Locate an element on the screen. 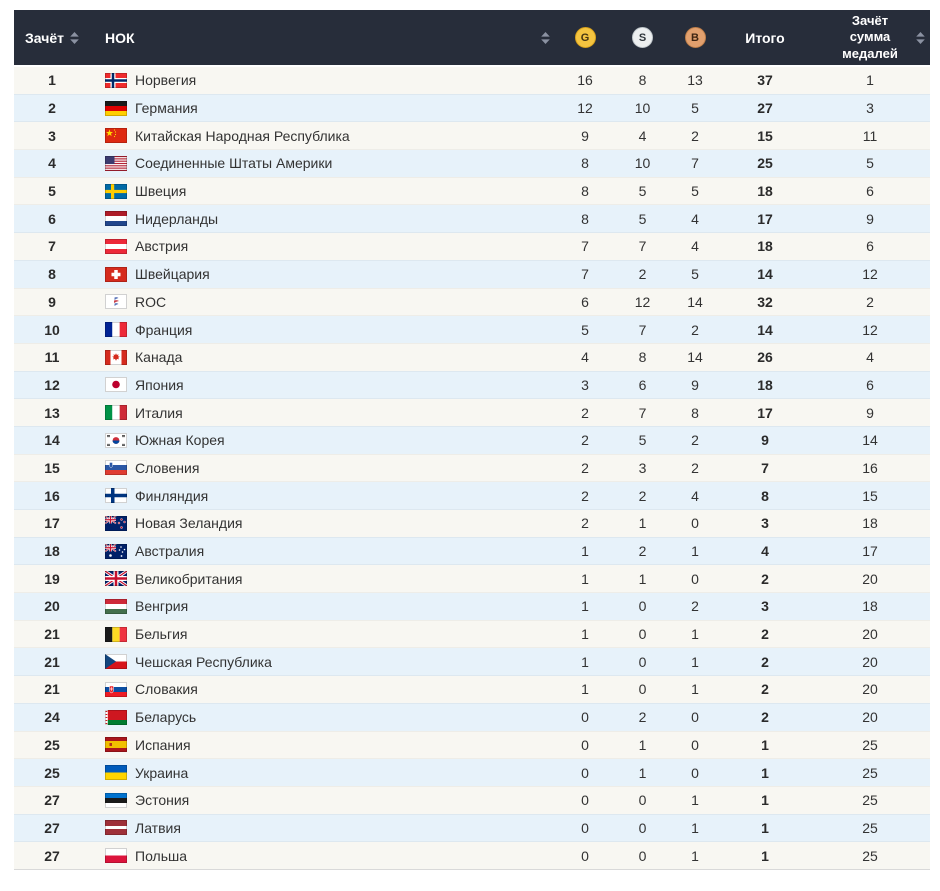 The height and width of the screenshot is (891, 940). sum-rank-cell: 12 is located at coordinates (870, 274).